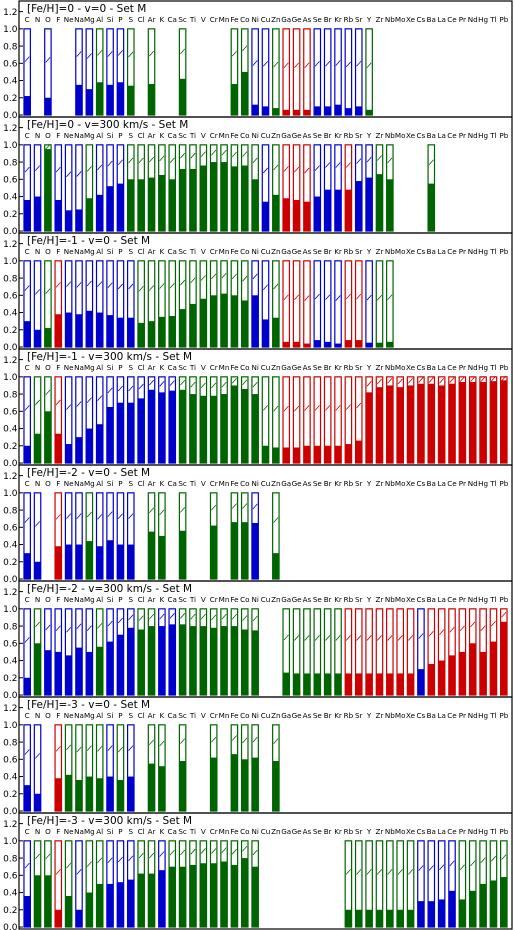  What do you see at coordinates (110, 285) in the screenshot?
I see `bar-mark-Si` at bounding box center [110, 285].